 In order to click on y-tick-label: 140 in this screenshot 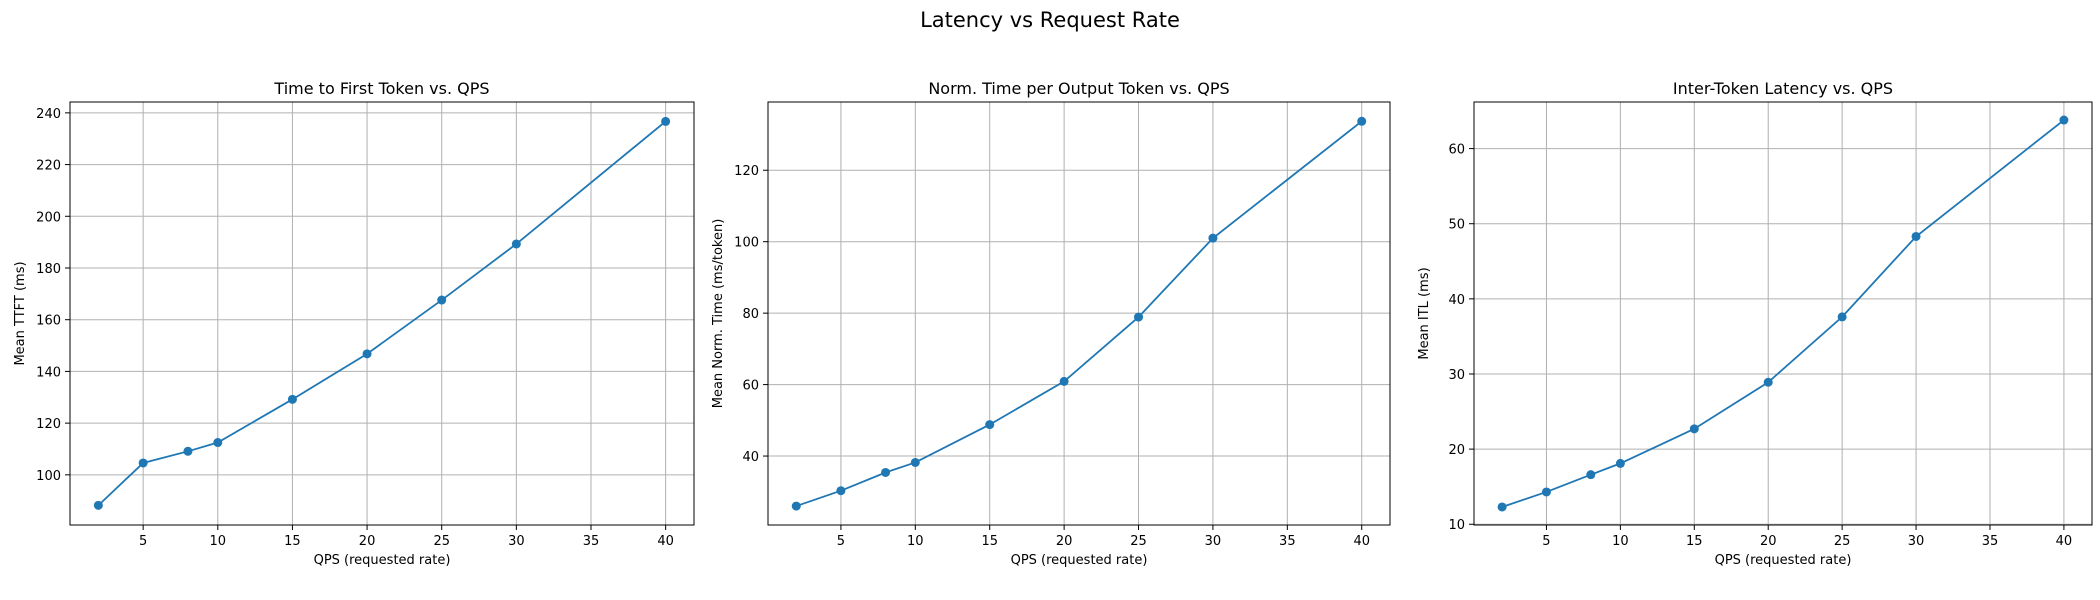, I will do `click(48, 372)`.